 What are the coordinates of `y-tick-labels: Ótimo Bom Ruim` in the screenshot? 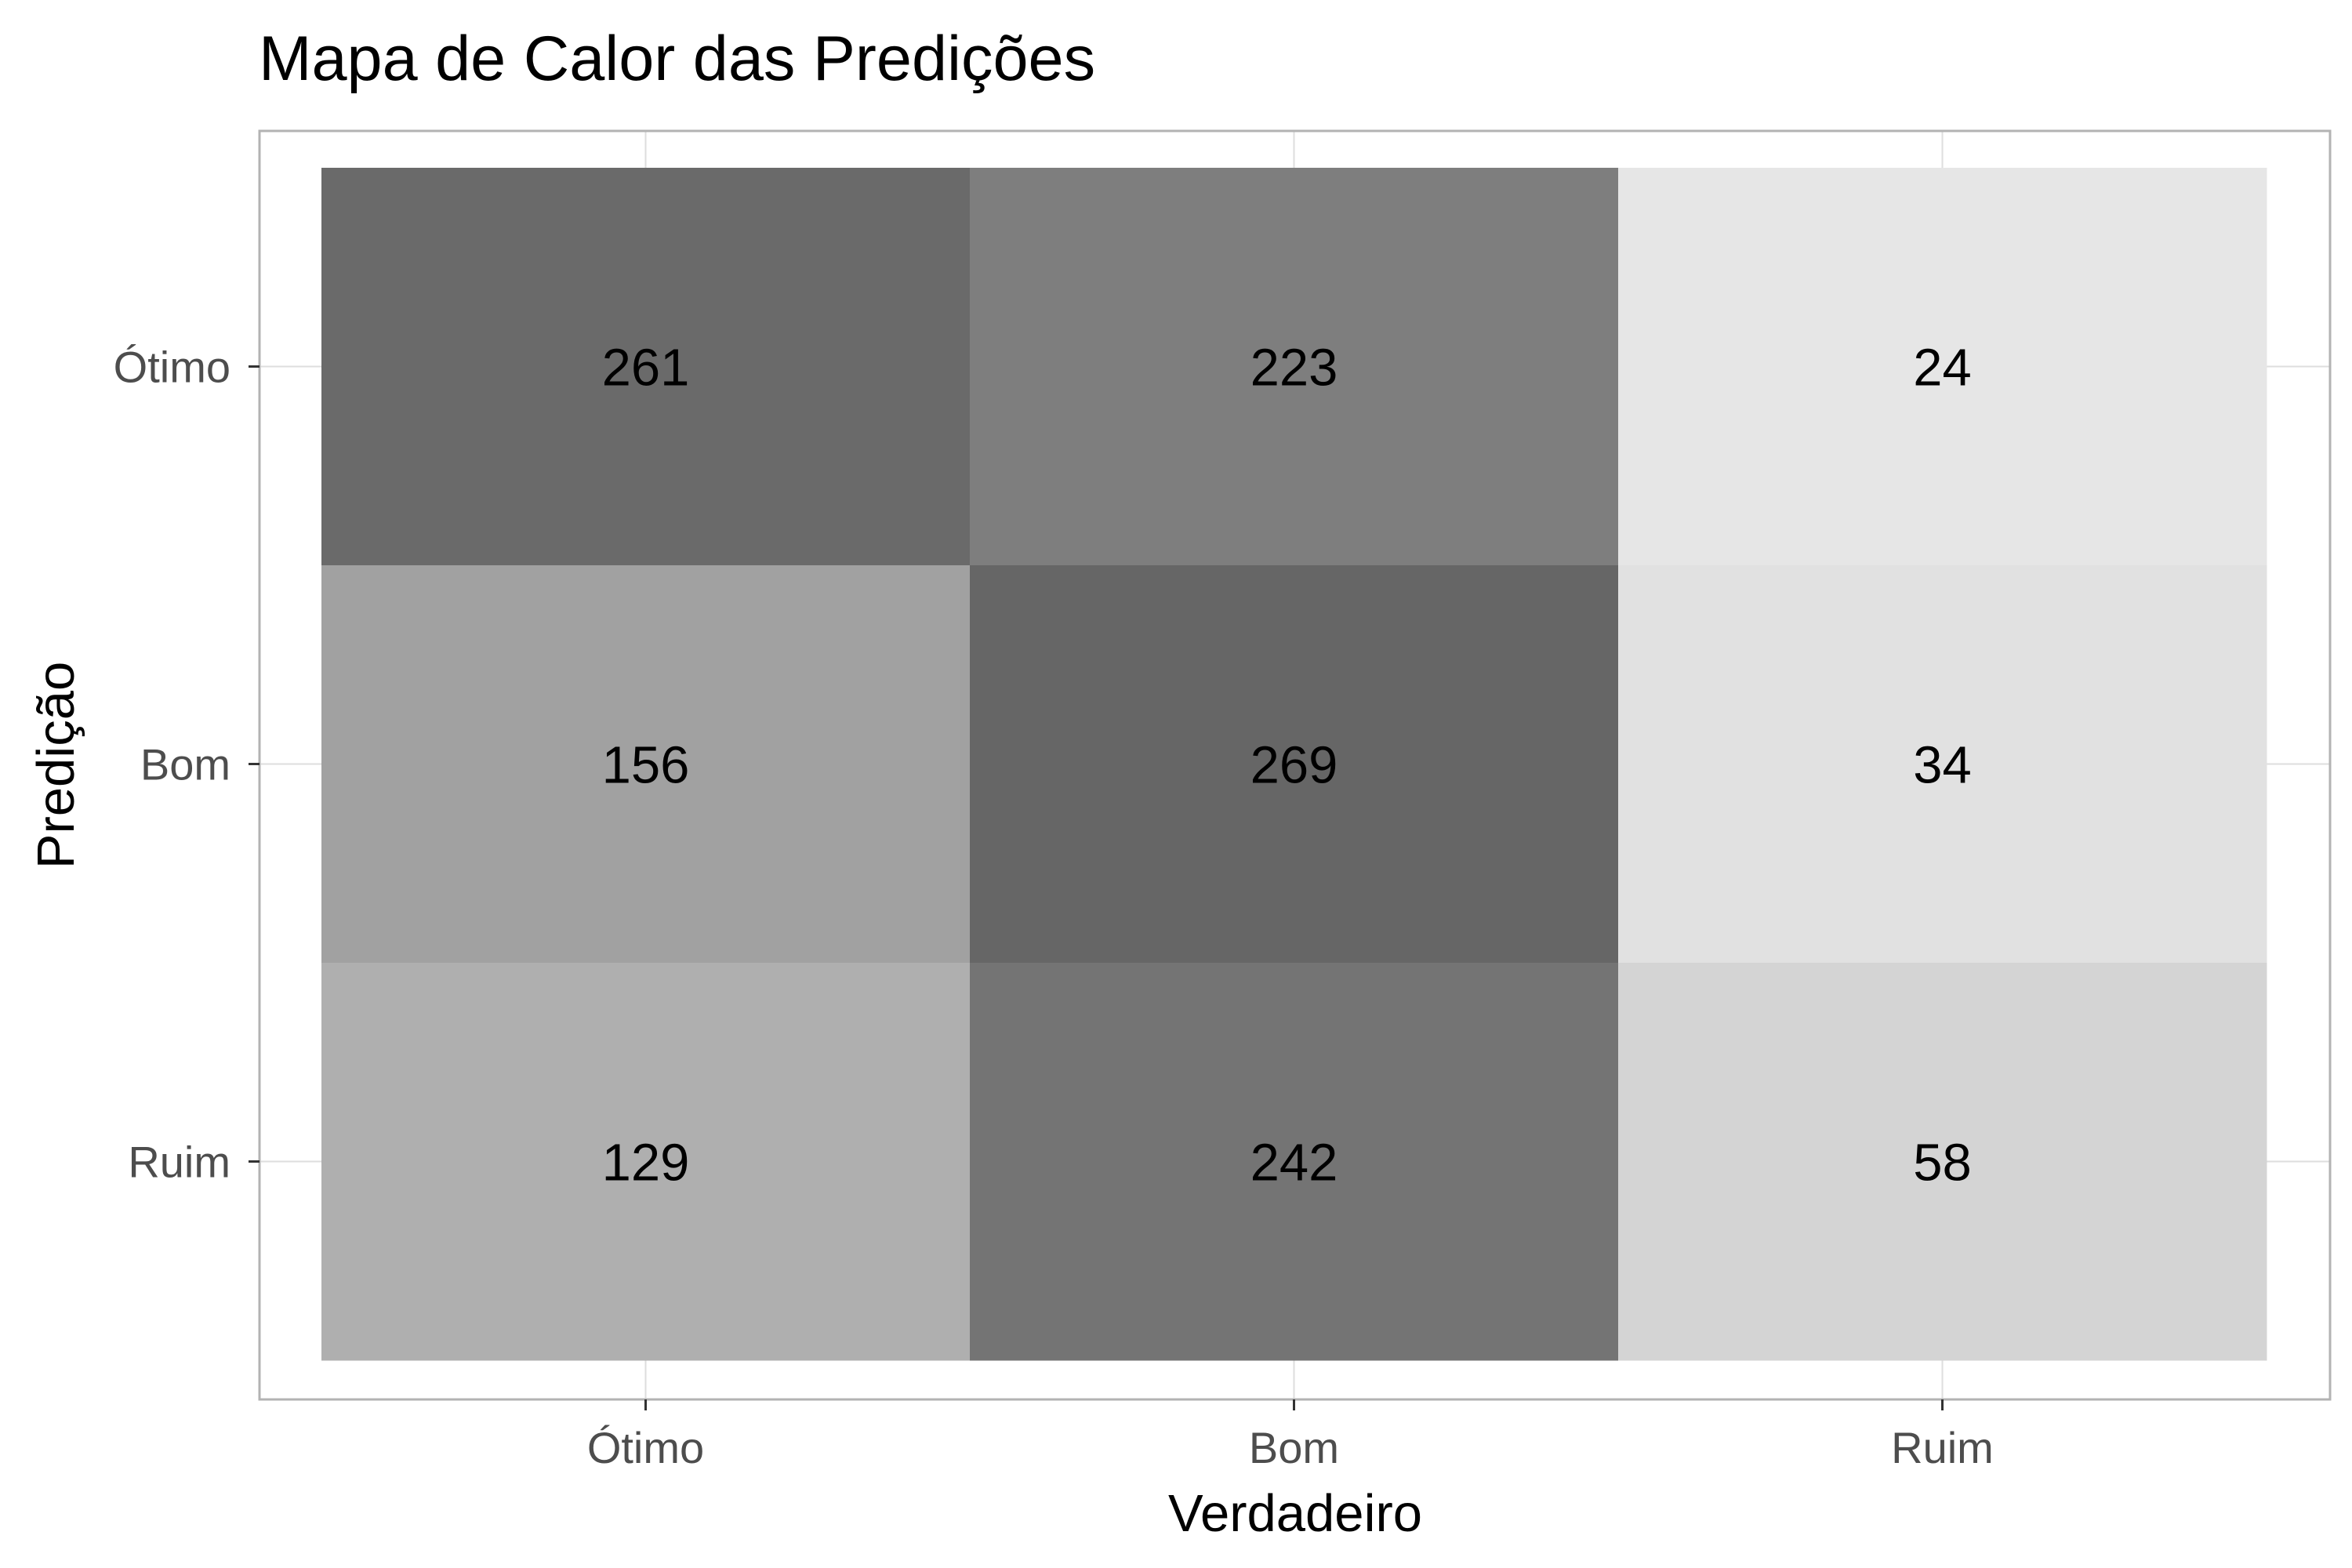 It's located at (172, 765).